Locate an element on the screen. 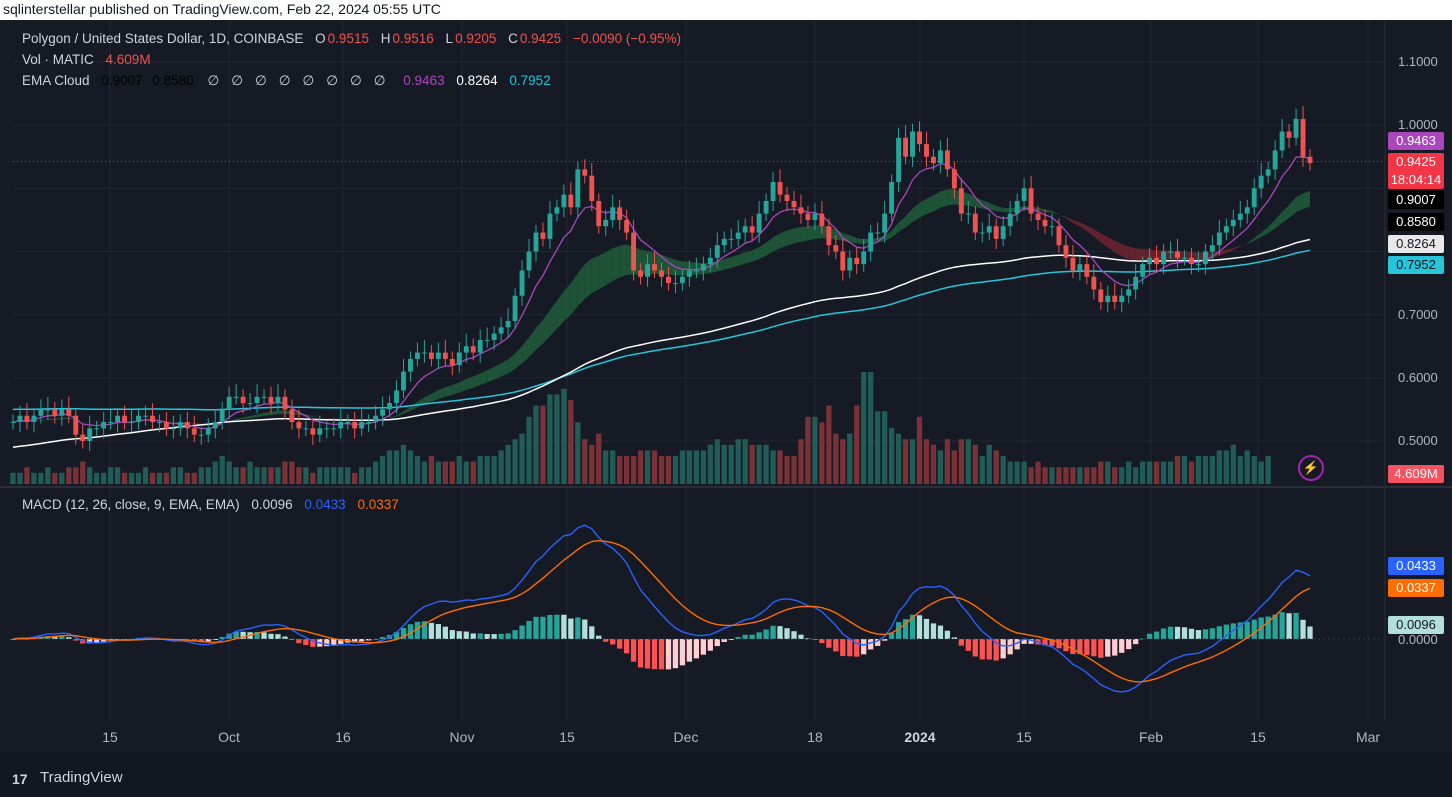 The width and height of the screenshot is (1452, 797). y-tick: 1.1000 is located at coordinates (1418, 61).